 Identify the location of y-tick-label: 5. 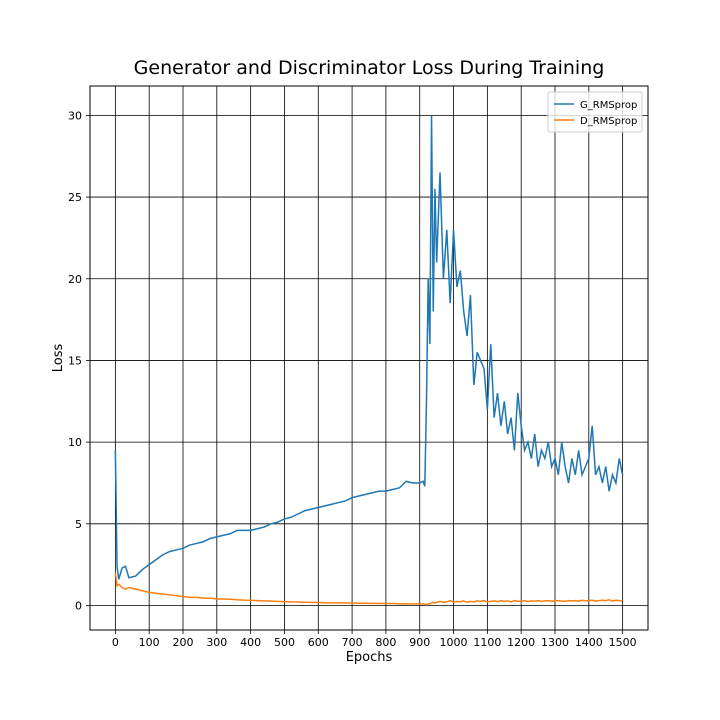
(78, 524).